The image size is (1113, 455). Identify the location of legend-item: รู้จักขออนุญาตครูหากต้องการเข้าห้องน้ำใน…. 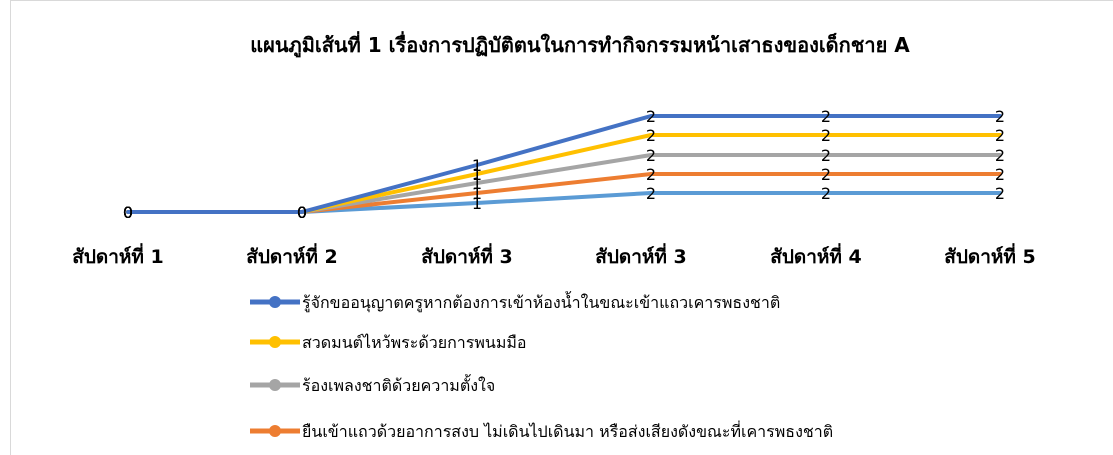
(515, 302).